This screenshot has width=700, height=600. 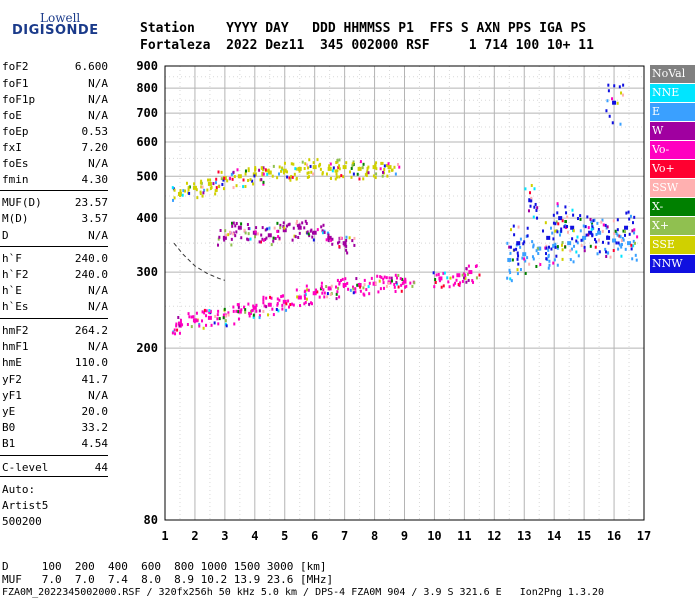 I want to click on param-row-c-level: C-level 44, so click(x=55, y=468).